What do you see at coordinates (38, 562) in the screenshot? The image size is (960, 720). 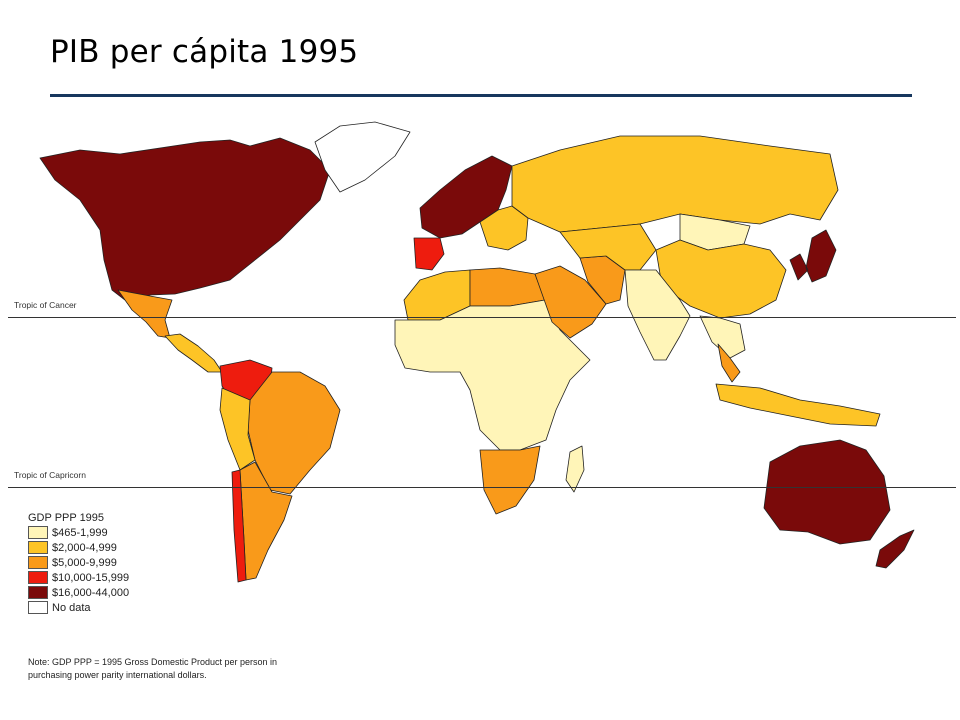 I see `legend-swatch-c3` at bounding box center [38, 562].